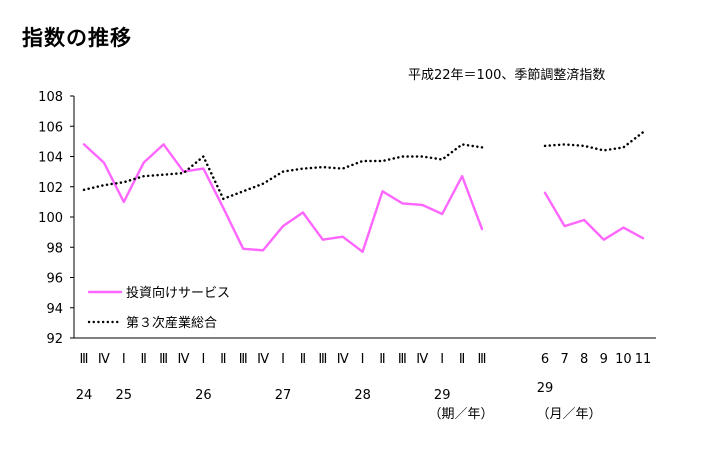 The image size is (703, 451). Describe the element at coordinates (54, 279) in the screenshot. I see `y-tick-label: 96` at that location.